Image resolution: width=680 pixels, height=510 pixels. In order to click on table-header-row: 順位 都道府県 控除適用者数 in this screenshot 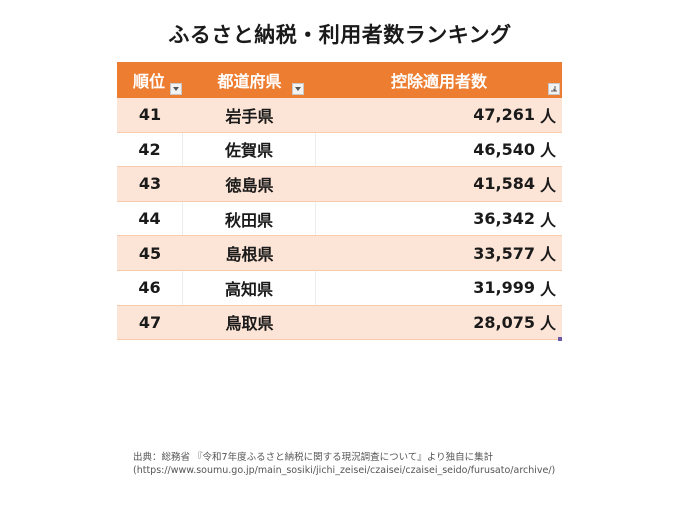, I will do `click(339, 80)`.